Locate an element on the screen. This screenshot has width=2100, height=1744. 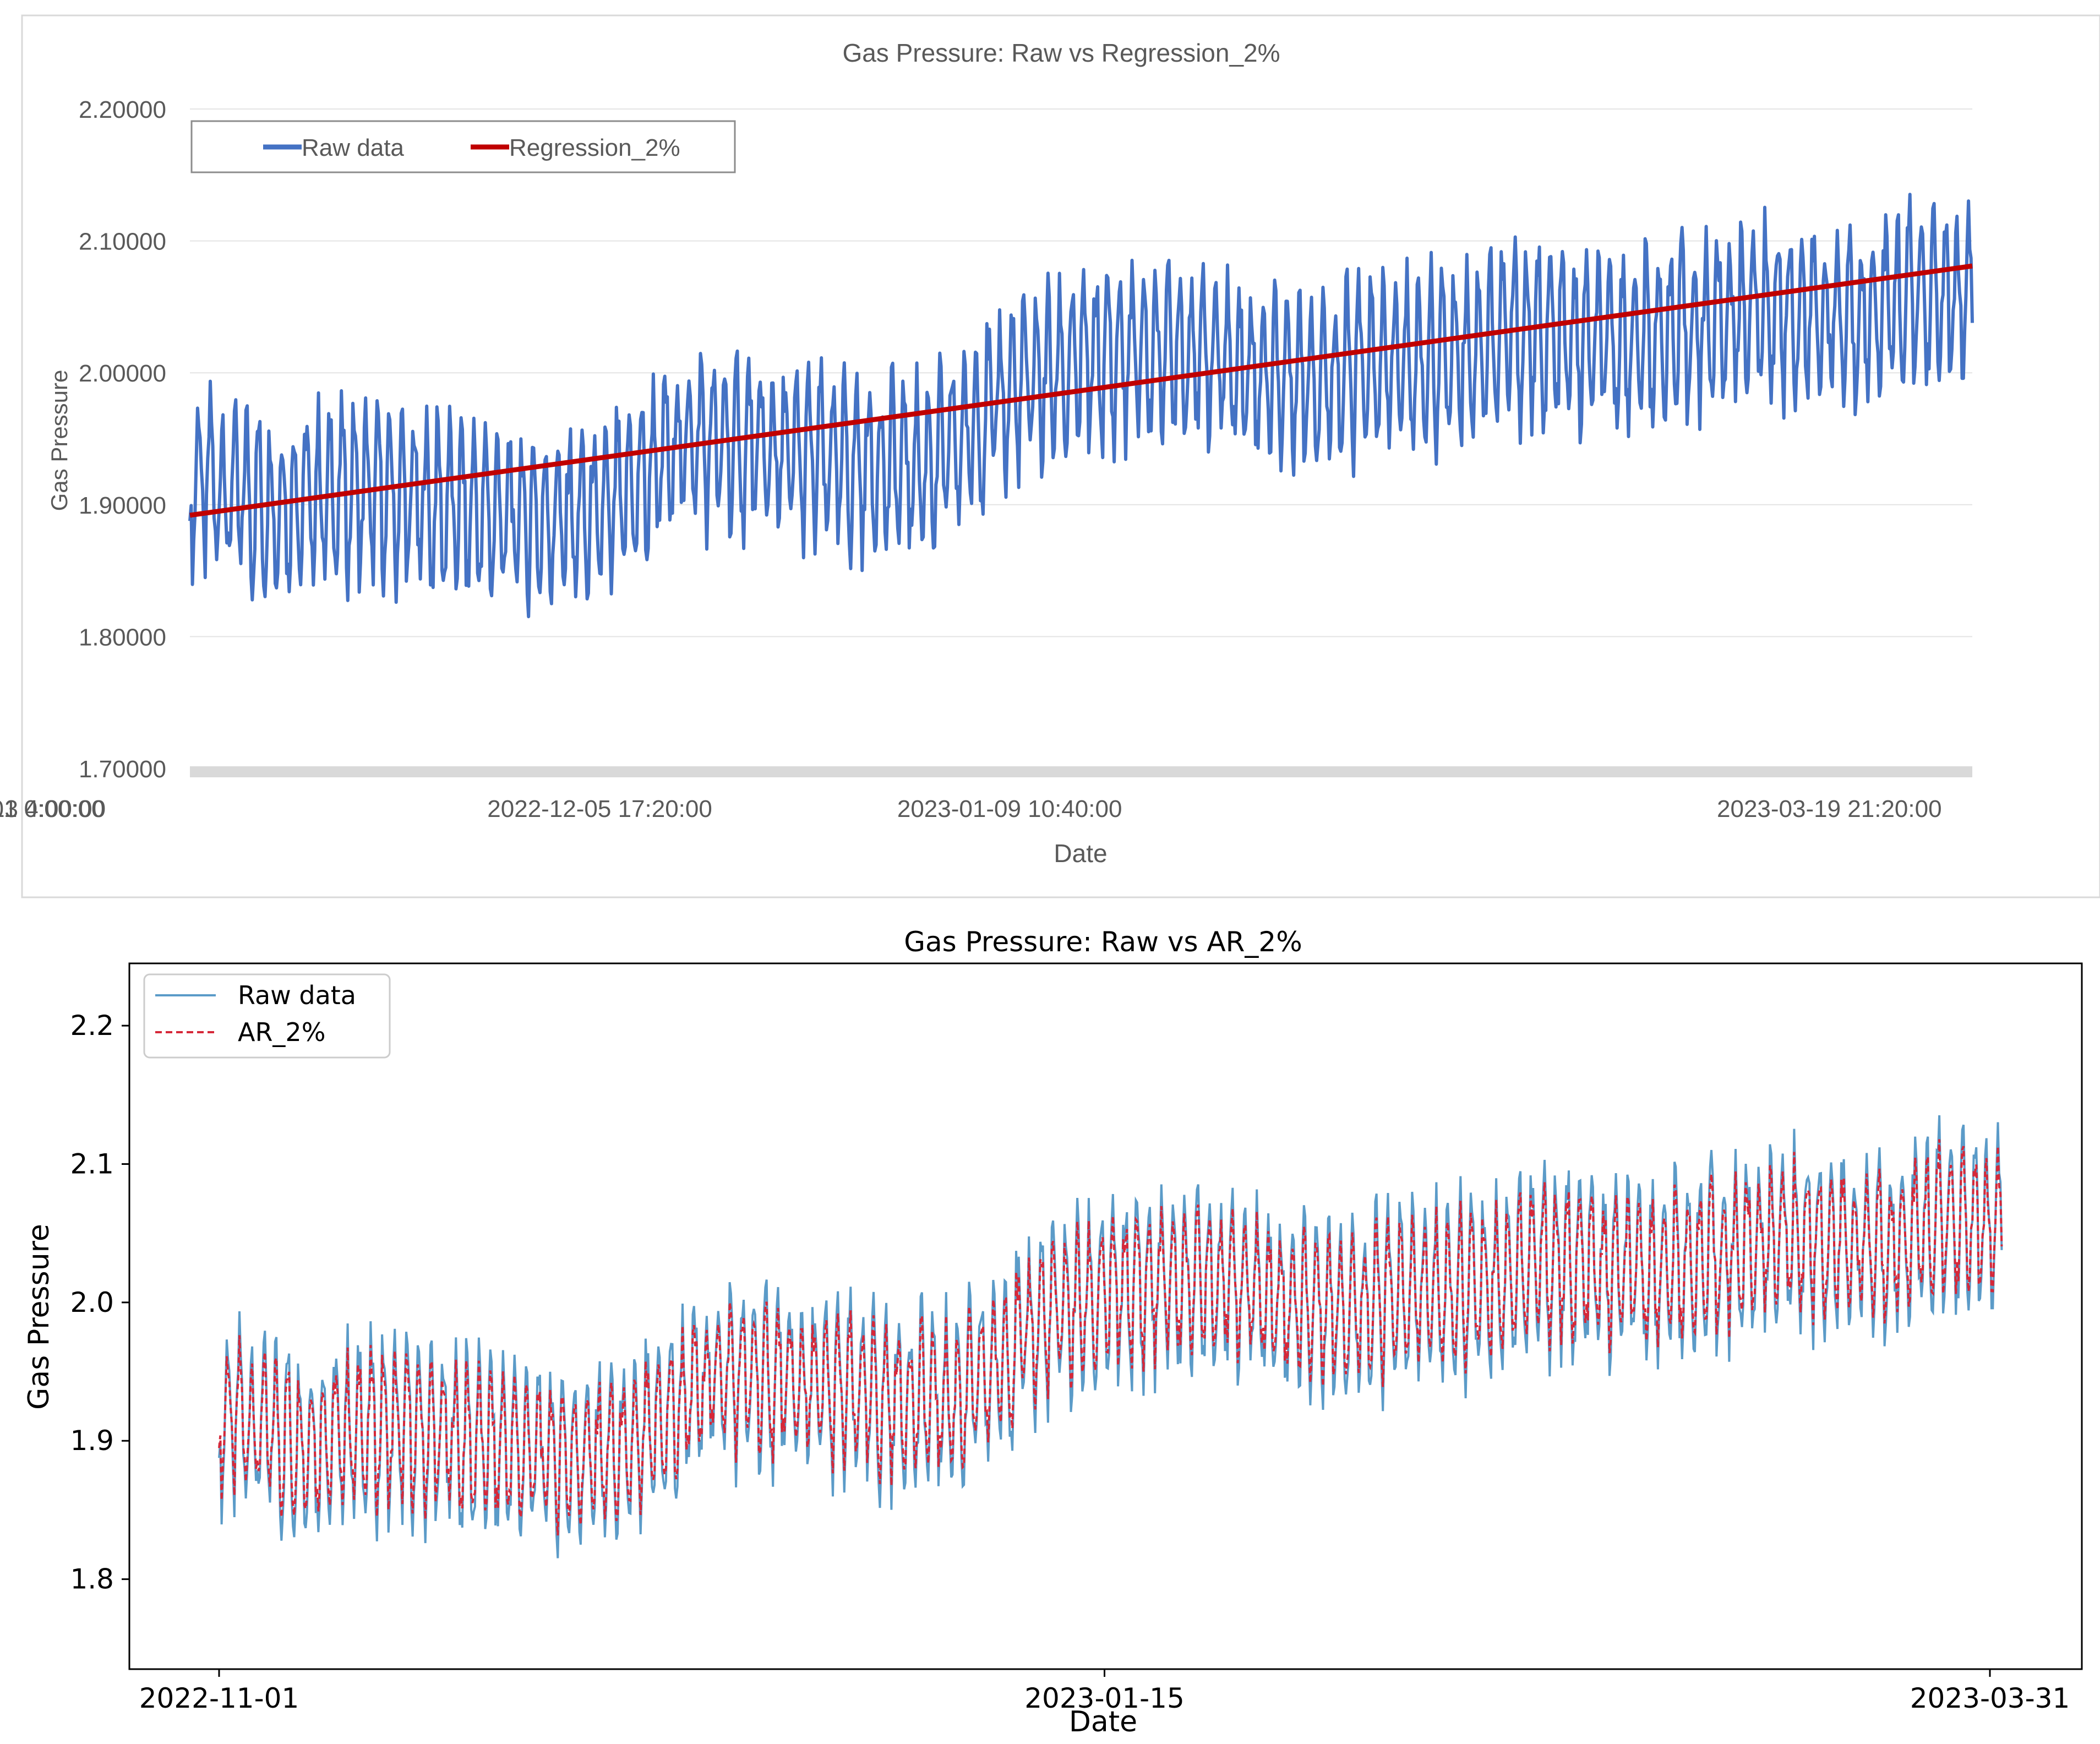
regression-line is located at coordinates (1081, 390).